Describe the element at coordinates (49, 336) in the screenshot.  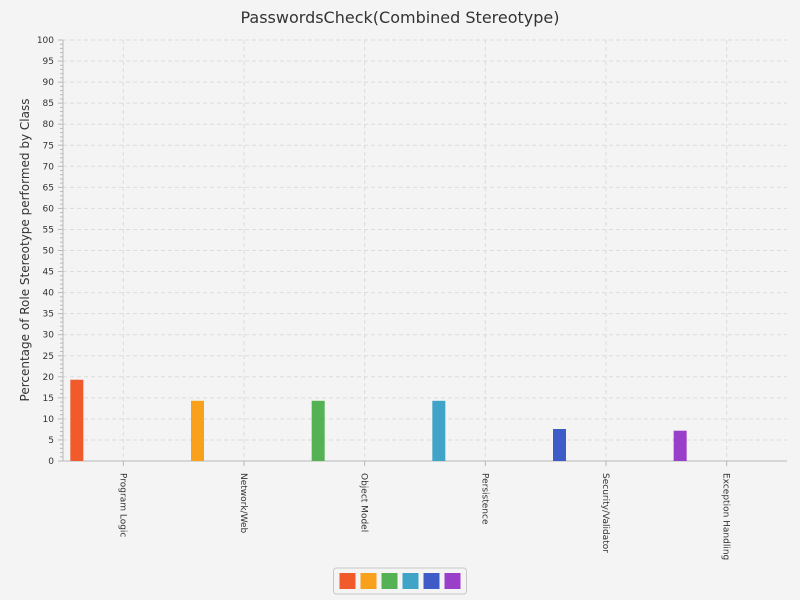
I see `y-tick-label: 30` at that location.